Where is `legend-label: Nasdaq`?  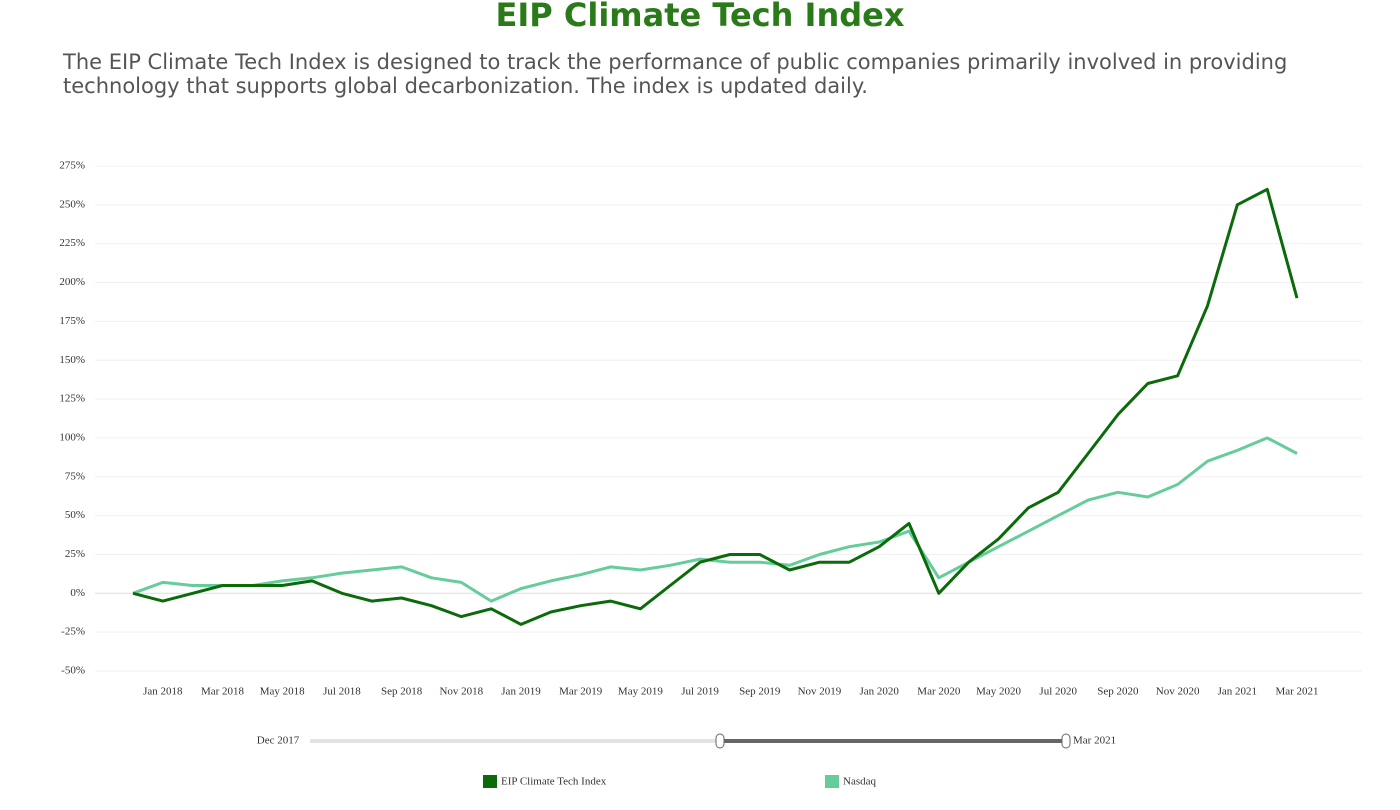
legend-label: Nasdaq is located at coordinates (859, 782).